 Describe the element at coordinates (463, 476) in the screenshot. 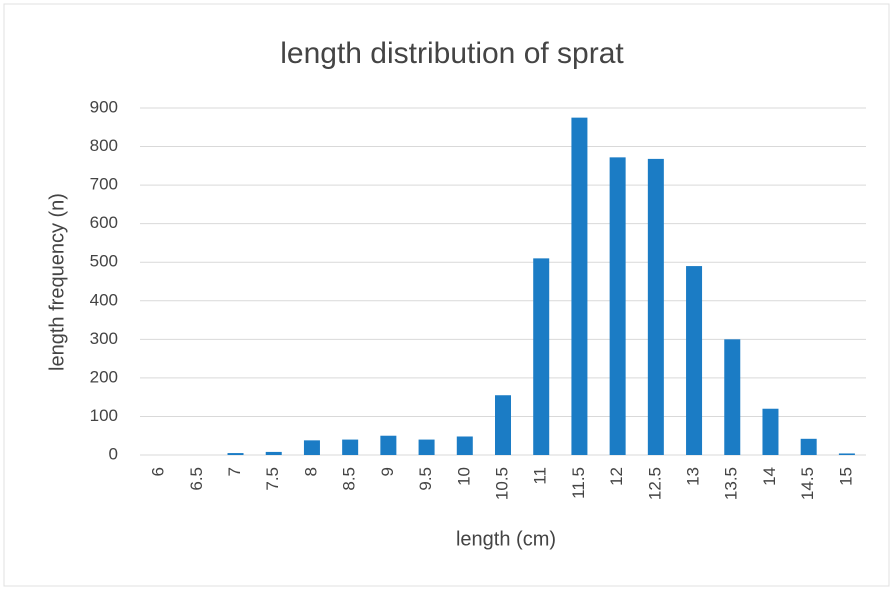

I see `x-tick-label: 10` at that location.